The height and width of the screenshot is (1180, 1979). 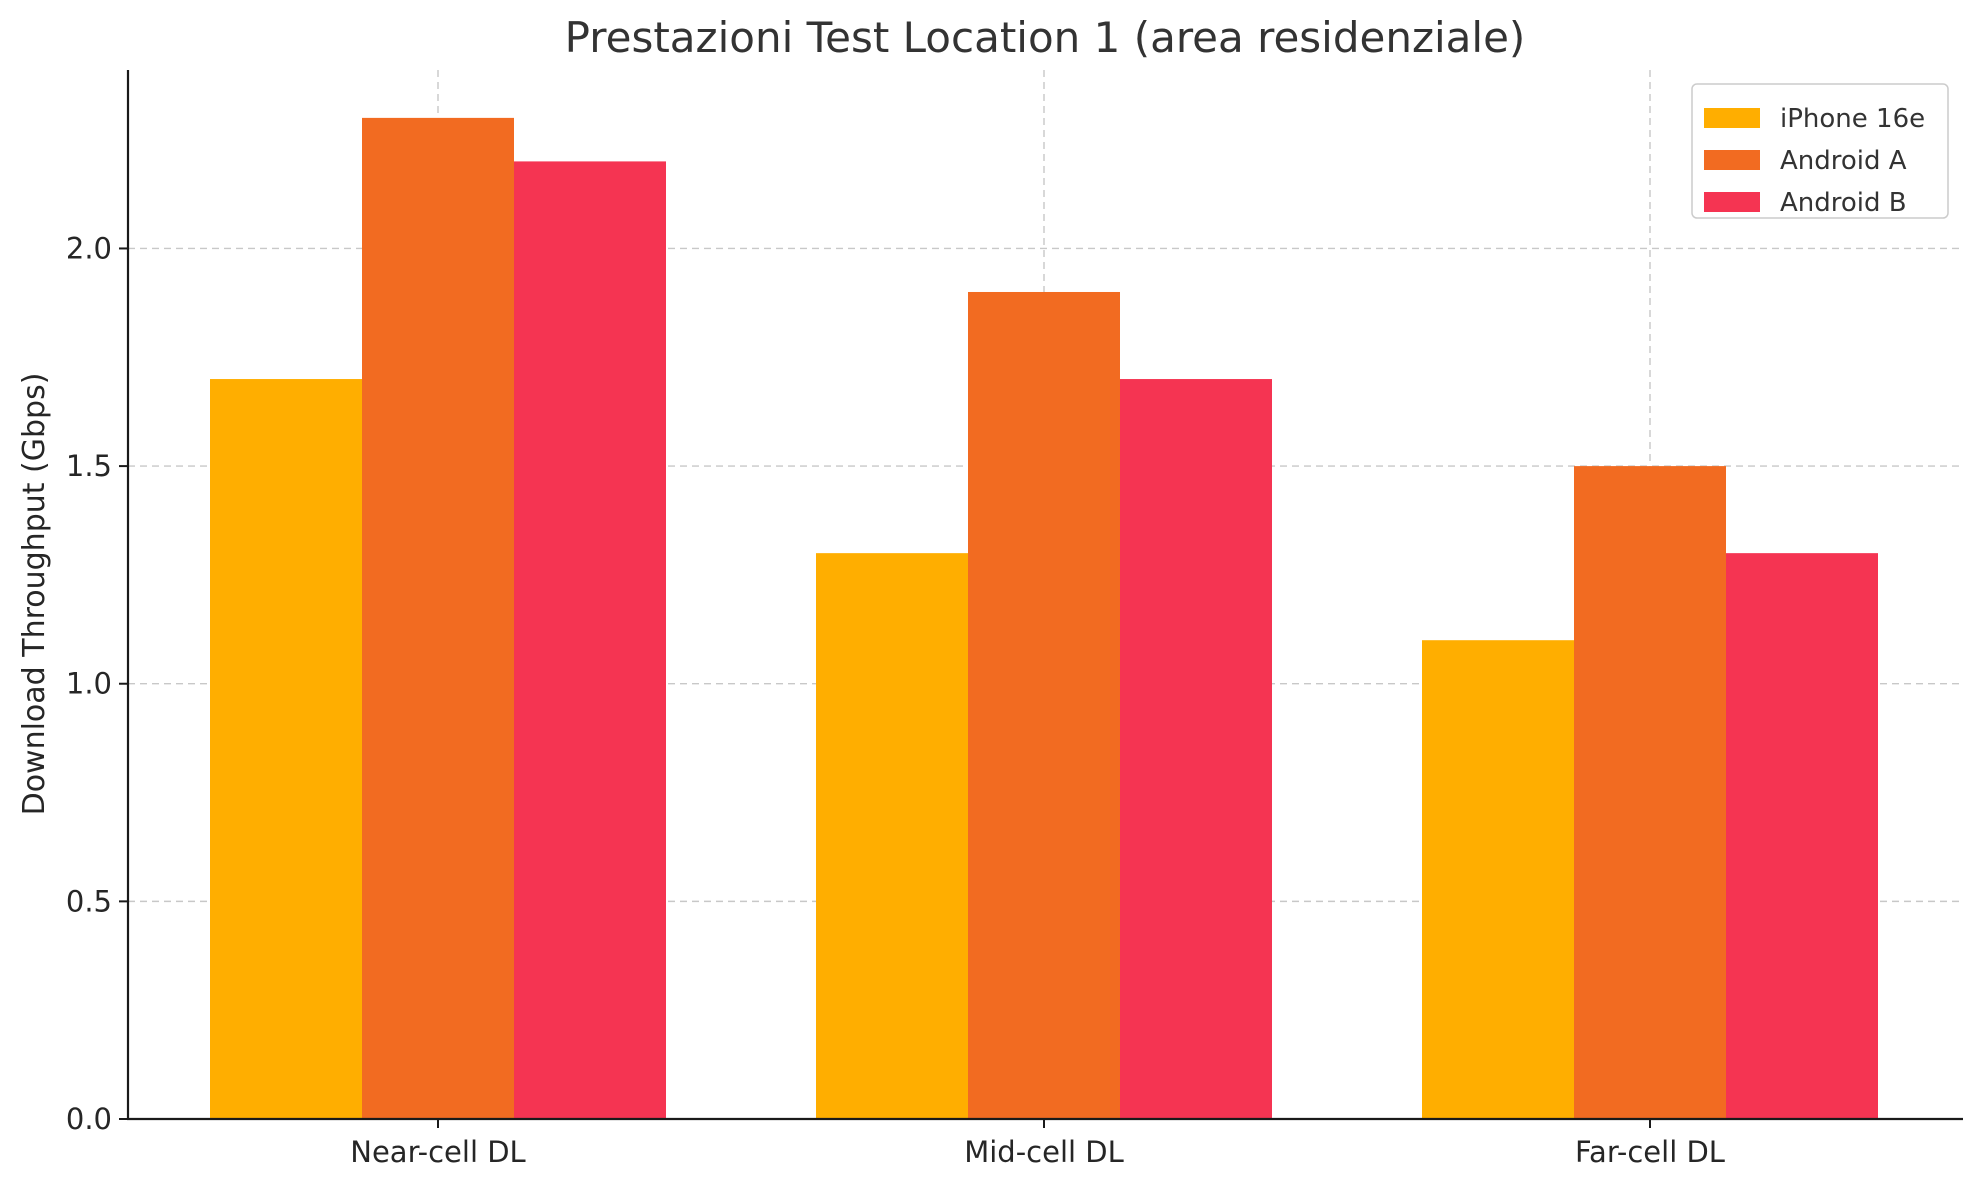 I want to click on legend-label: Android B, so click(x=1843, y=203).